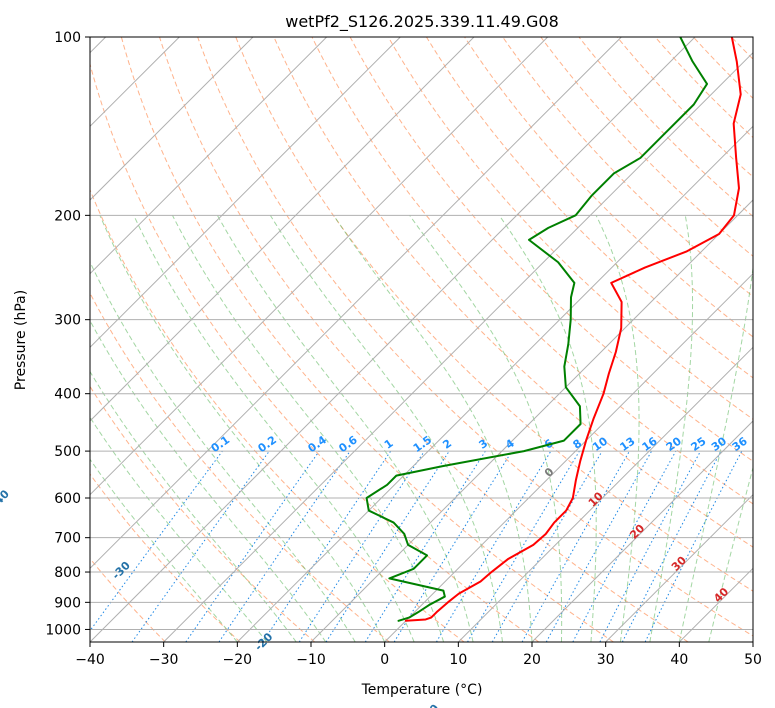 Image resolution: width=775 pixels, height=708 pixels. What do you see at coordinates (422, 444) in the screenshot?
I see `mixing-ratio-label: 1.5` at bounding box center [422, 444].